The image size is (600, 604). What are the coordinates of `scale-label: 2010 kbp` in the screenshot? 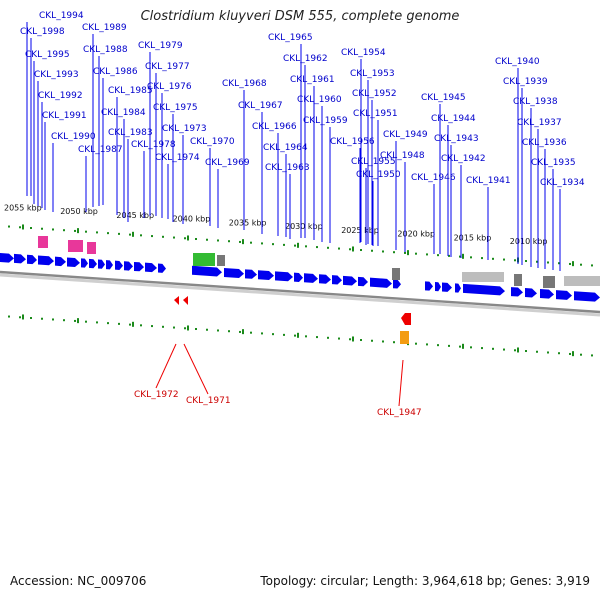 It's located at (529, 241).